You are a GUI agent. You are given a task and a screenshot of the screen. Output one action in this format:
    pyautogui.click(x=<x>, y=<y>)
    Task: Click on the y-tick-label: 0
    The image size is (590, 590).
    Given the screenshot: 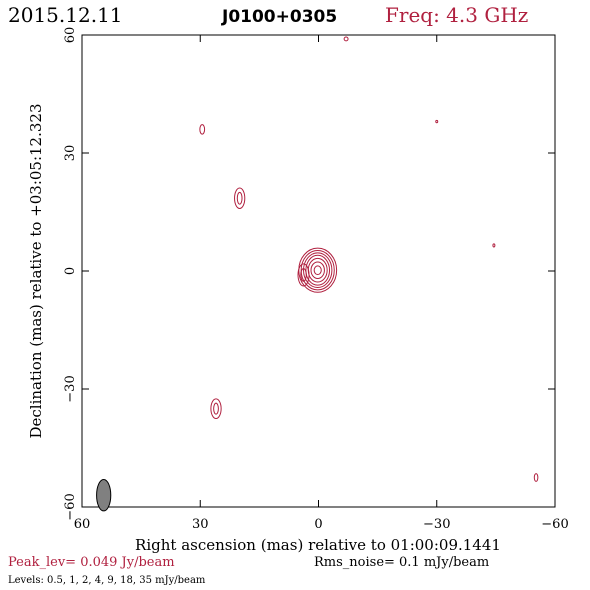 What is the action you would take?
    pyautogui.click(x=70, y=271)
    